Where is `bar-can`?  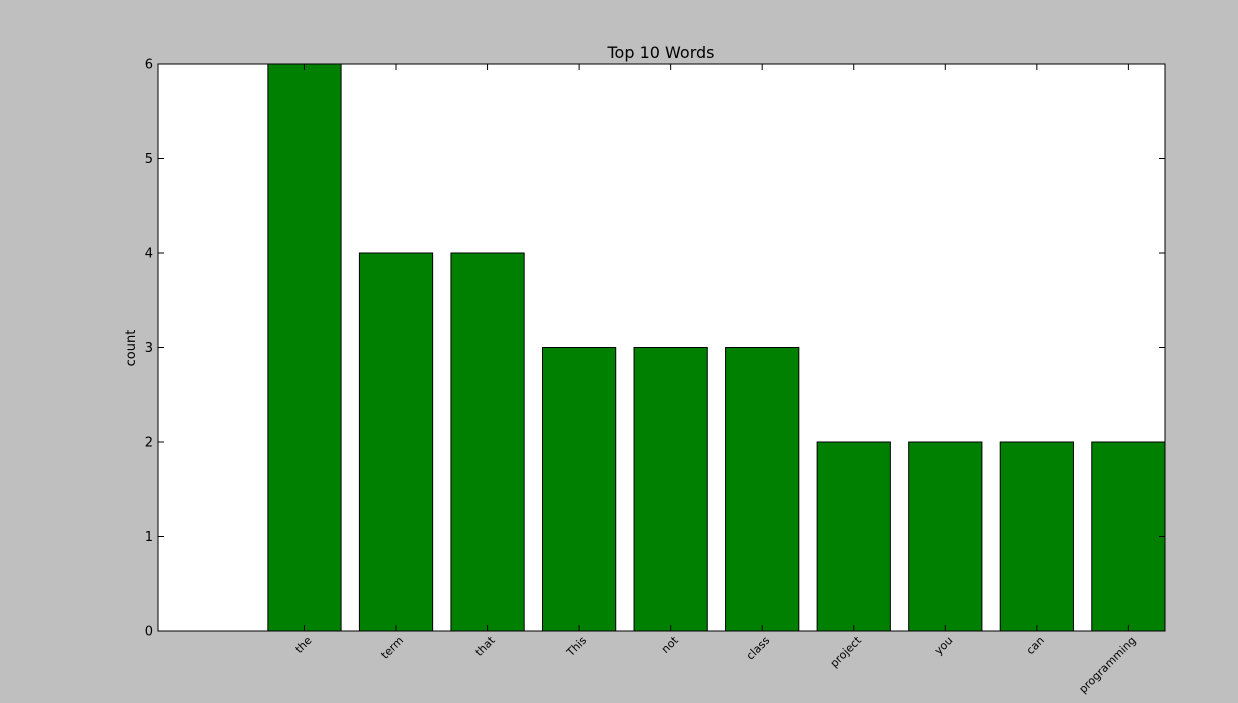
bar-can is located at coordinates (1036, 536).